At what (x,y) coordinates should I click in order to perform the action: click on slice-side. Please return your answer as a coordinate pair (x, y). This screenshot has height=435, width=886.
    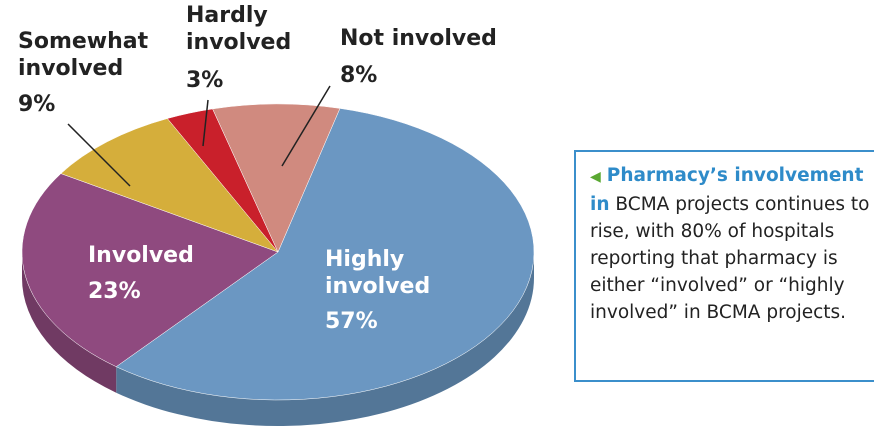
    Looking at the image, I should click on (69, 322).